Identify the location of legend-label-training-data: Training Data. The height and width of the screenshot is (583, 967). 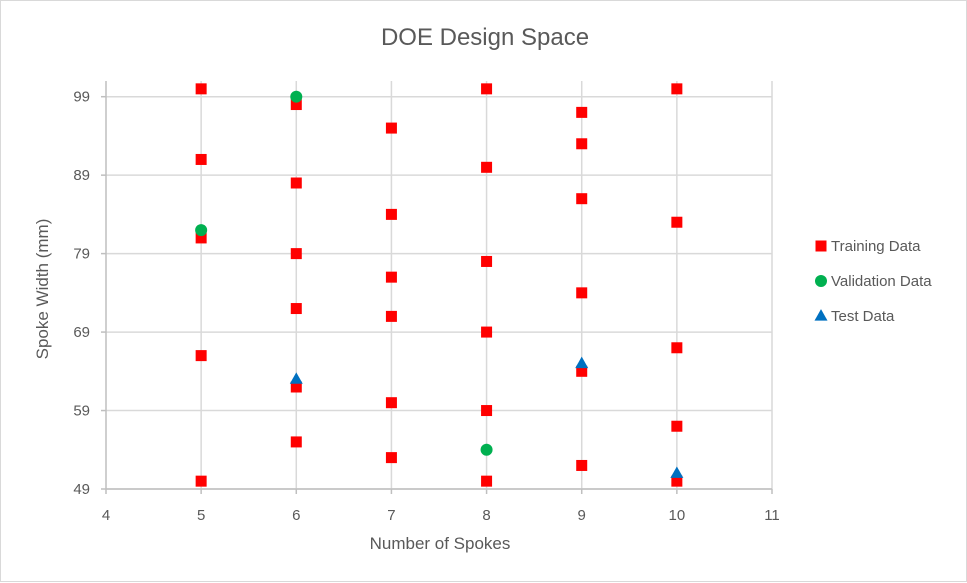
(876, 246).